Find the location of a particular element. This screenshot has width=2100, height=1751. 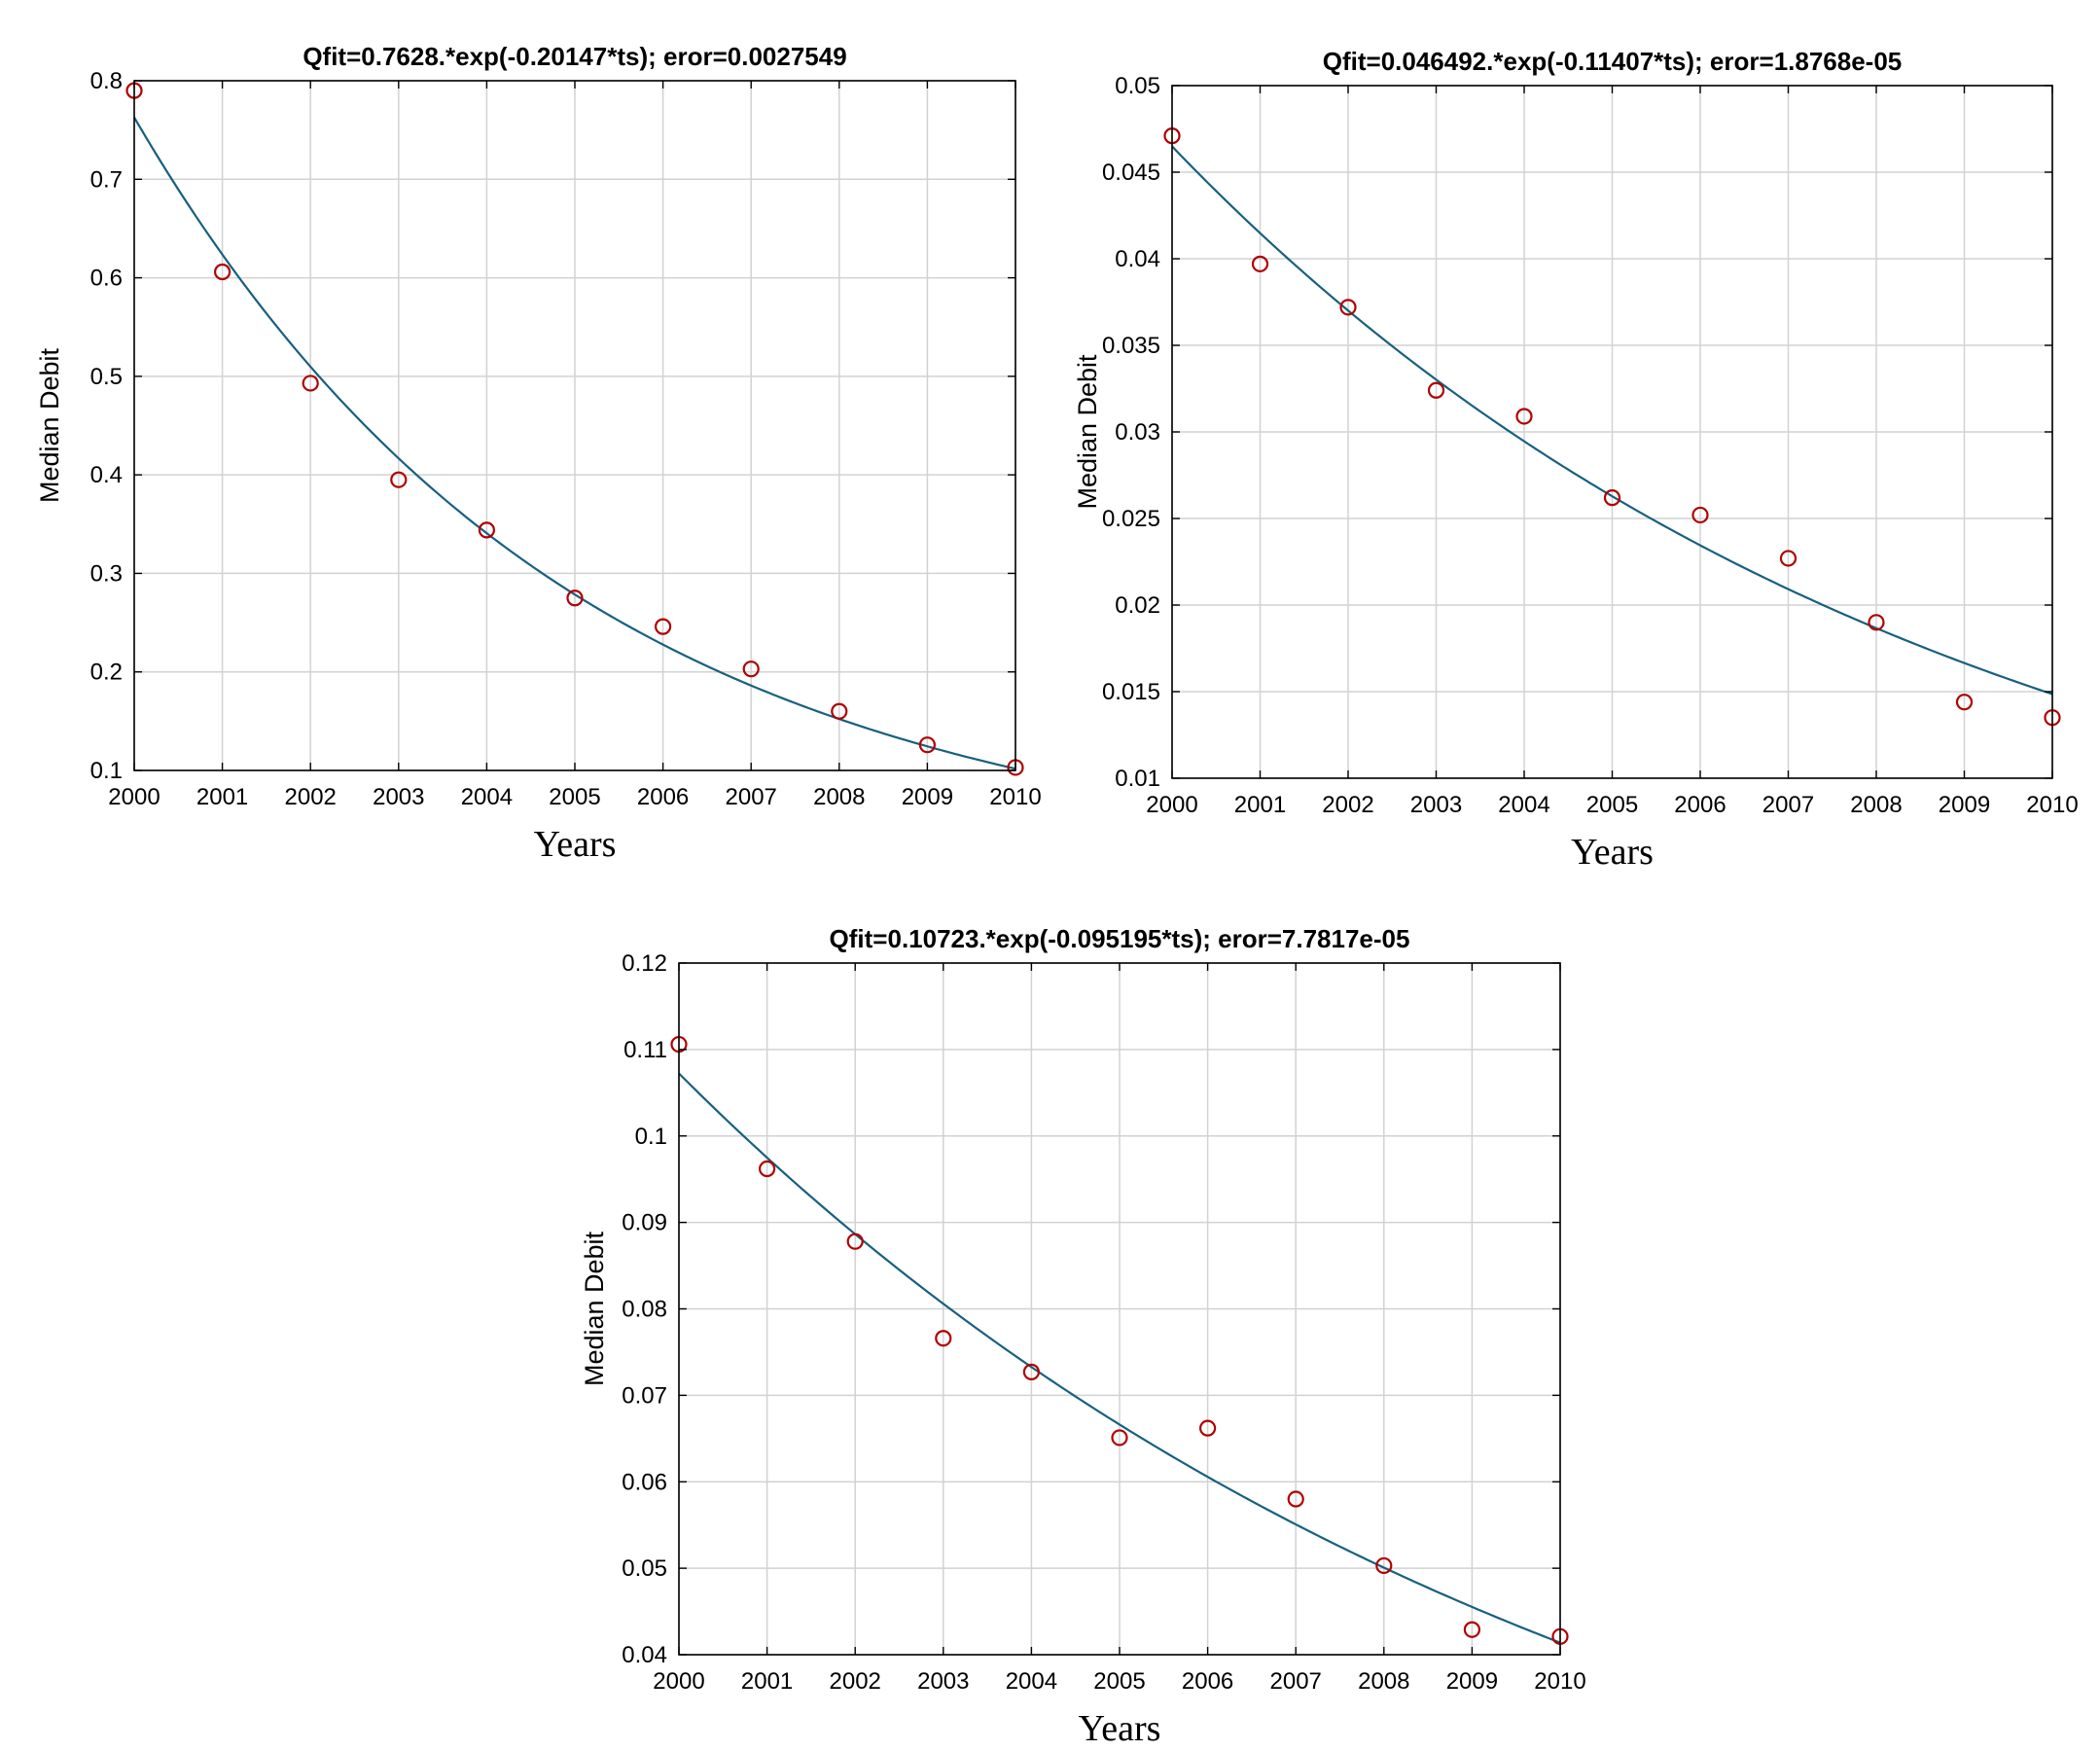

y-tick-label: 0.015 is located at coordinates (1131, 692).